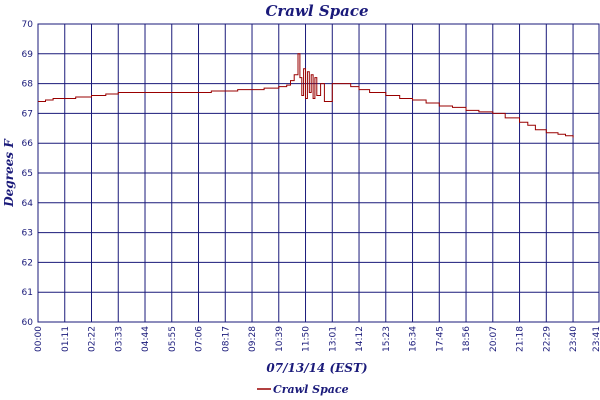 Image resolution: width=600 pixels, height=400 pixels. What do you see at coordinates (28, 204) in the screenshot?
I see `y-tick-label: 64` at bounding box center [28, 204].